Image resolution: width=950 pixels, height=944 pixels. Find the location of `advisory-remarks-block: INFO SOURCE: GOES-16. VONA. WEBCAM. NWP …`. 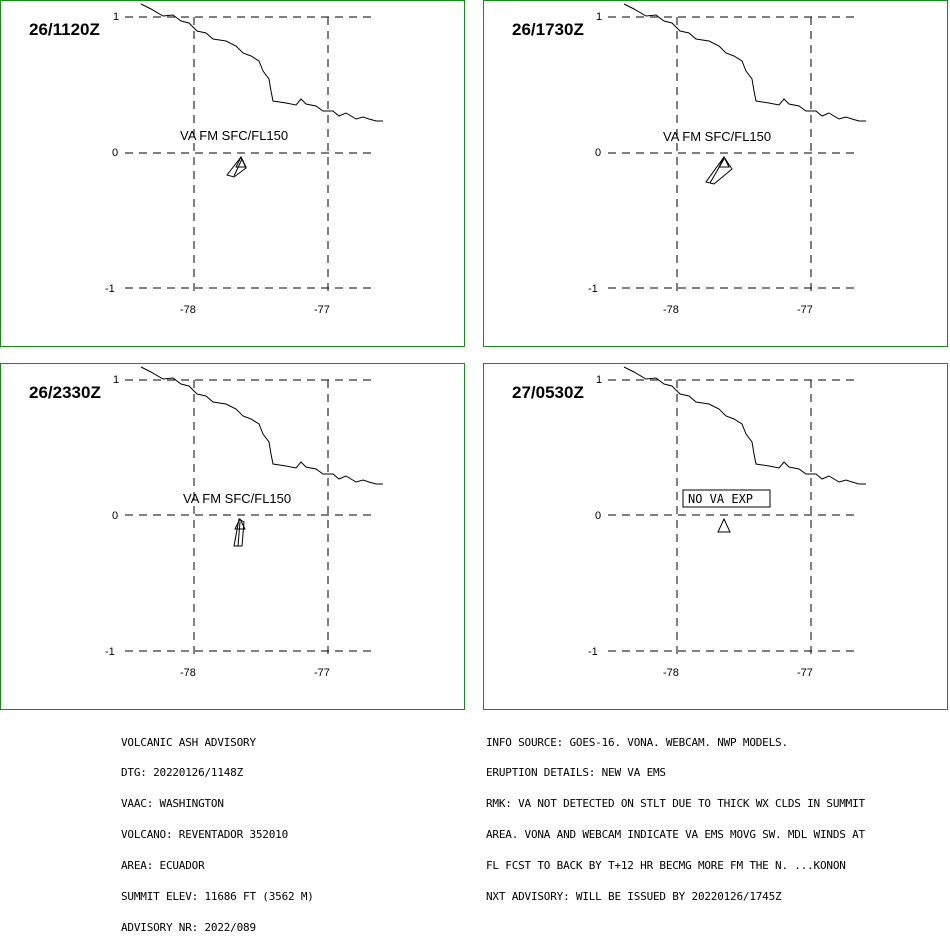

advisory-remarks-block: INFO SOURCE: GOES-16. VONA. WEBCAM. NWP … is located at coordinates (675, 815).